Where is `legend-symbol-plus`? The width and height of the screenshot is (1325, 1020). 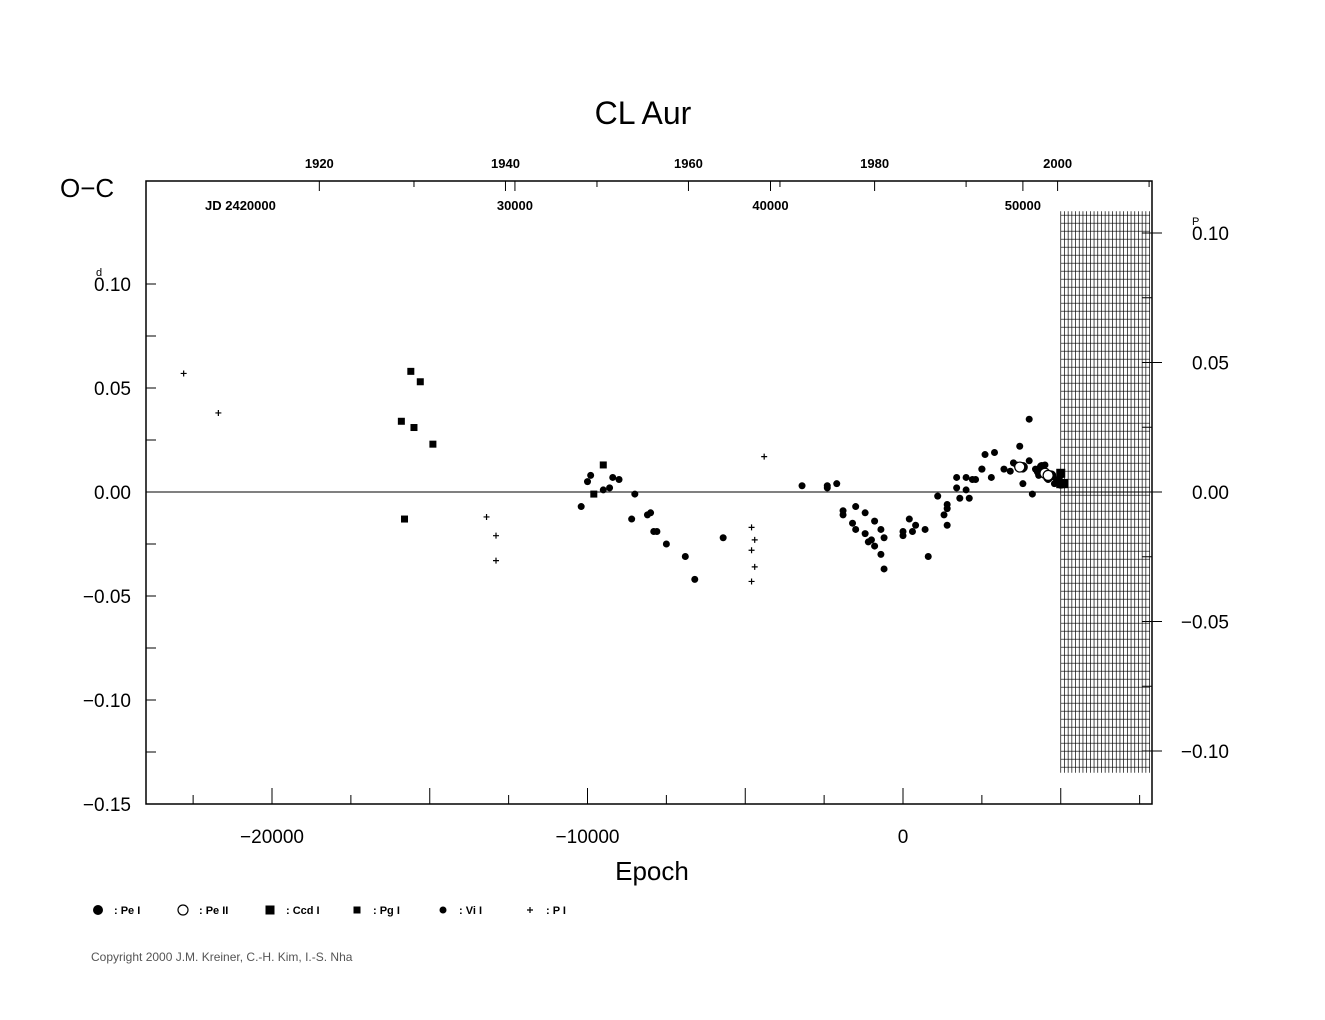
legend-symbol-plus is located at coordinates (530, 910).